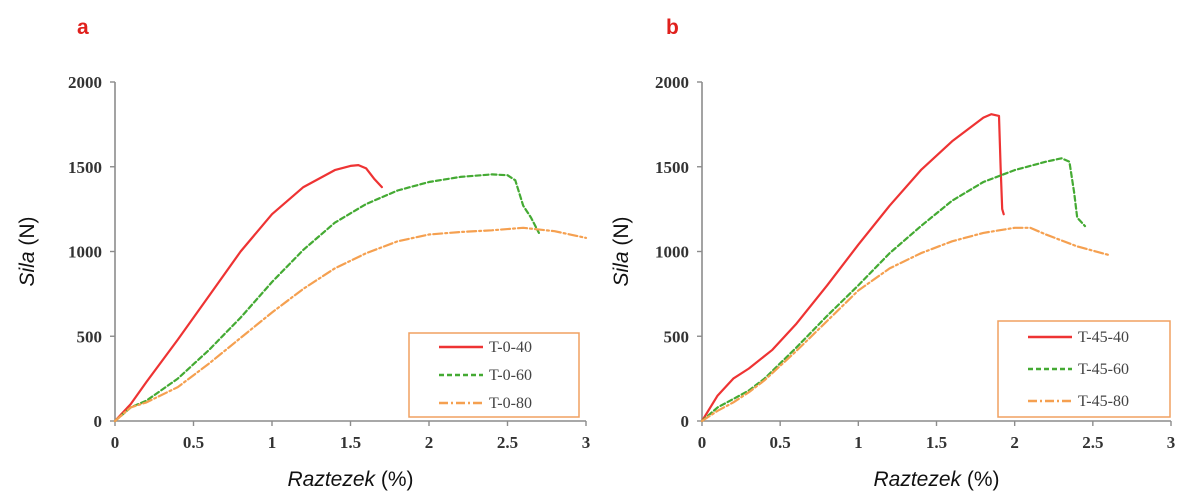  I want to click on legend-label: T-45-80, so click(1103, 401).